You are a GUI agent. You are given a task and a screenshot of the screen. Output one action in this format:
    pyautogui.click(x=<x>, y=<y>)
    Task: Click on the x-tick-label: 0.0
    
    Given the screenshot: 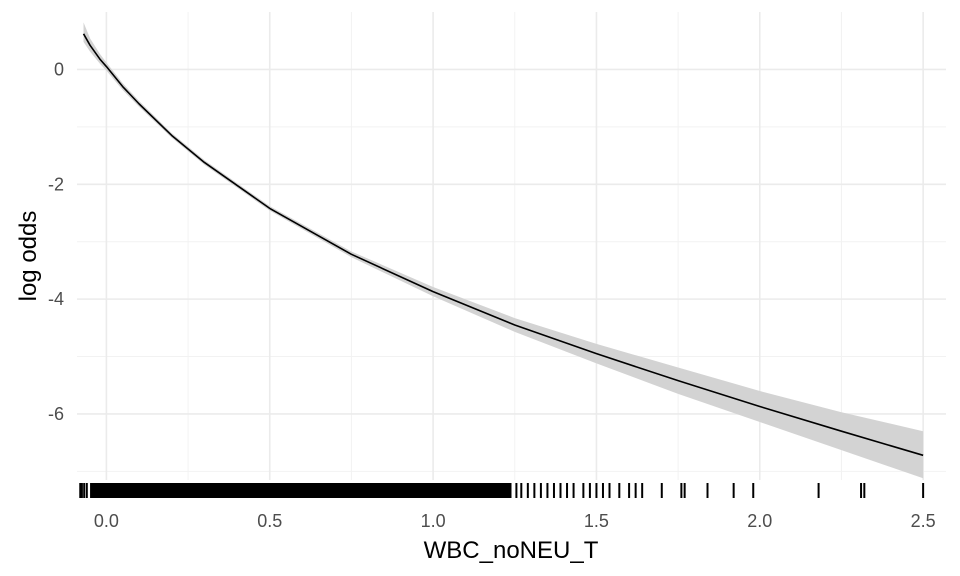 What is the action you would take?
    pyautogui.click(x=106, y=521)
    